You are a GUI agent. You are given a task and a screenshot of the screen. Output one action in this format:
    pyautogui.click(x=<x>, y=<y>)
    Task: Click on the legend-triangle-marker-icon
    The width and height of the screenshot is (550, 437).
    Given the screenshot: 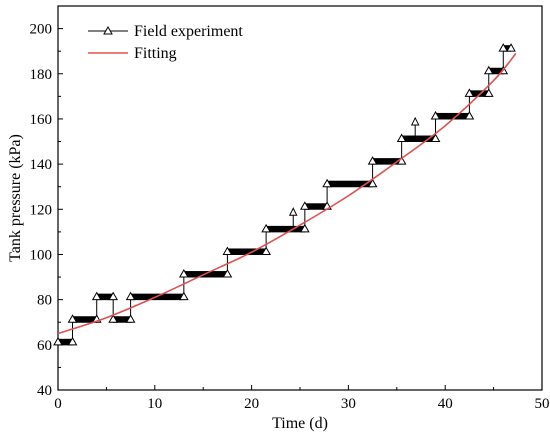 What is the action you would take?
    pyautogui.click(x=108, y=30)
    